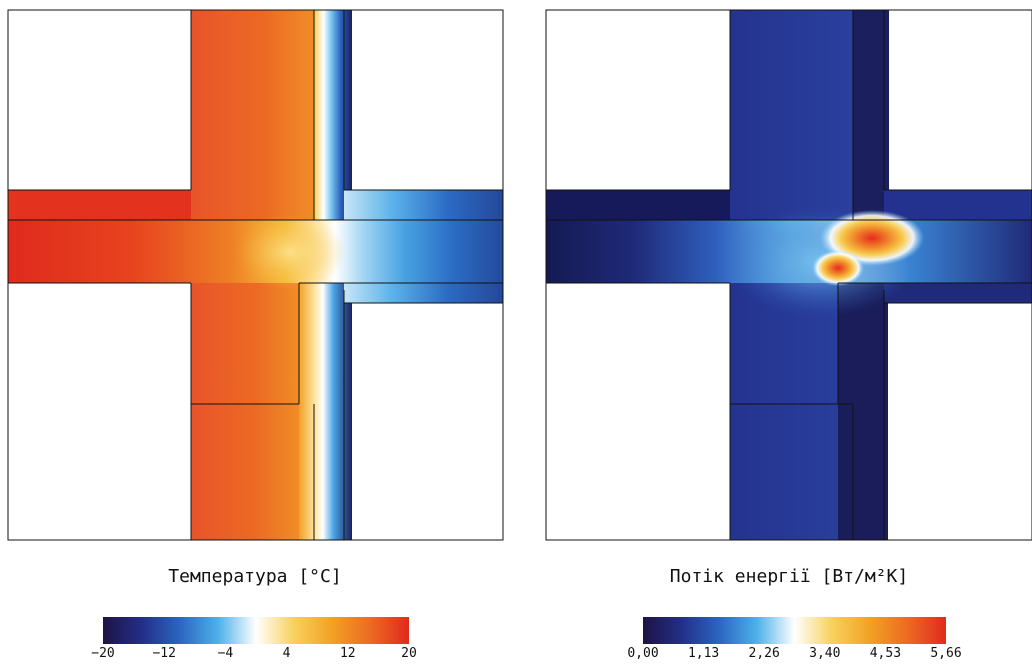 This screenshot has height=668, width=1032. What do you see at coordinates (286, 653) in the screenshot?
I see `colorbar-tick-label: 4` at bounding box center [286, 653].